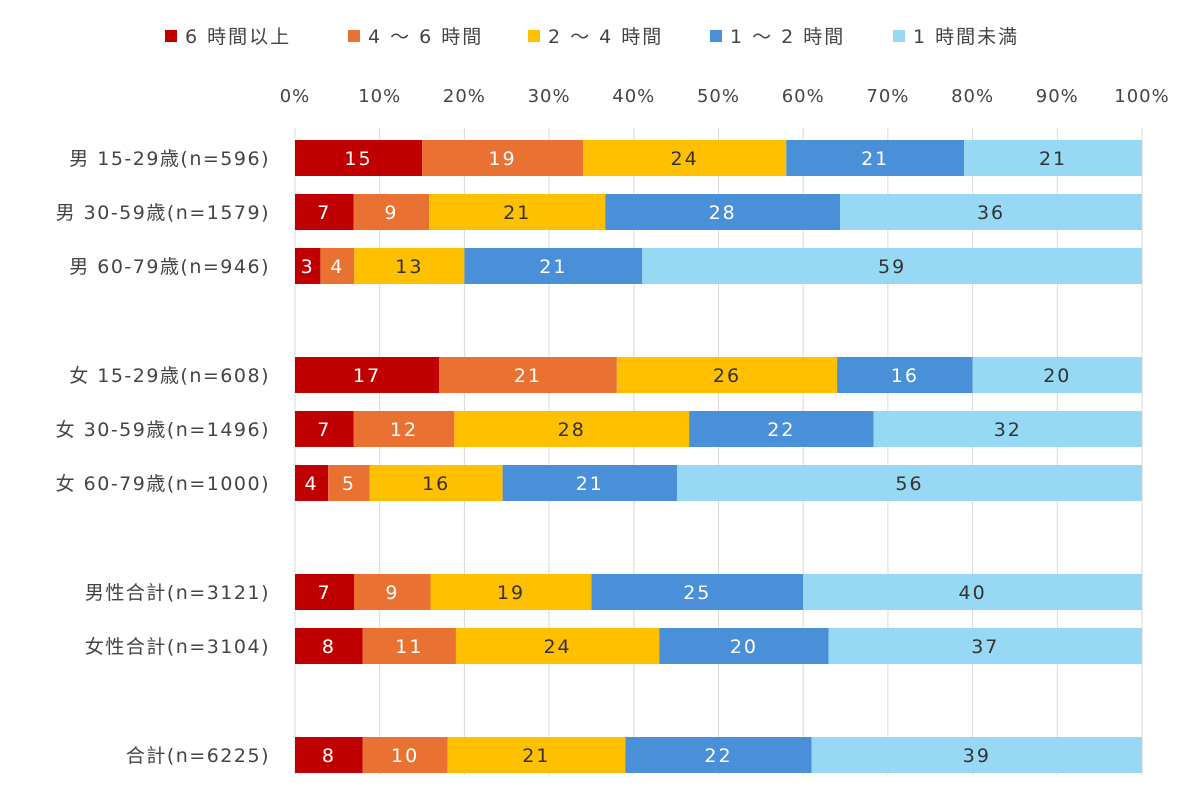 Image resolution: width=1200 pixels, height=811 pixels. What do you see at coordinates (464, 96) in the screenshot?
I see `x-tick-label: 20%` at bounding box center [464, 96].